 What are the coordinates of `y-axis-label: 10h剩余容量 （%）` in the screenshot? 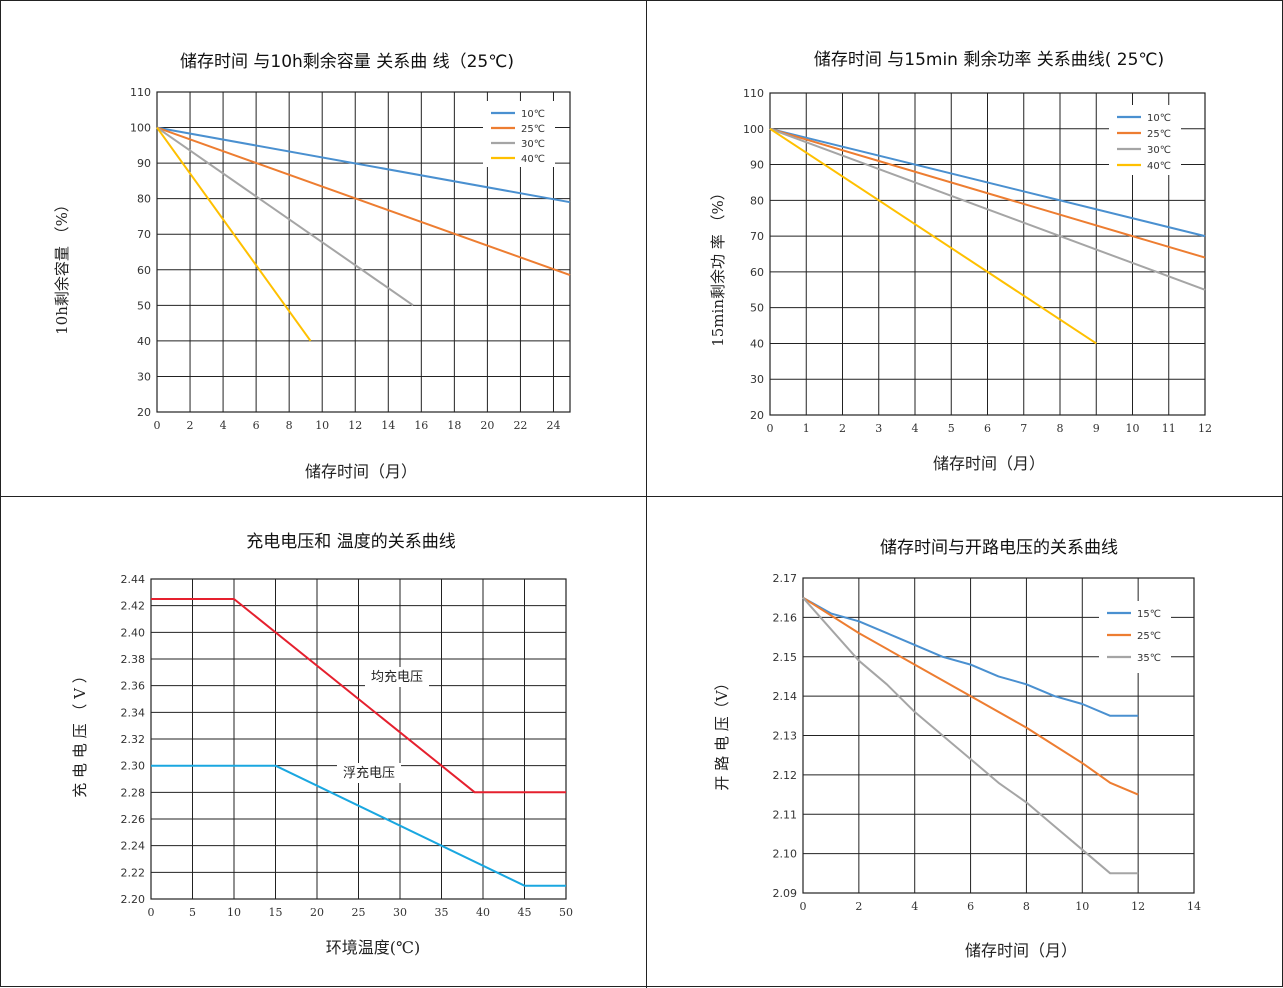 It's located at (62, 266).